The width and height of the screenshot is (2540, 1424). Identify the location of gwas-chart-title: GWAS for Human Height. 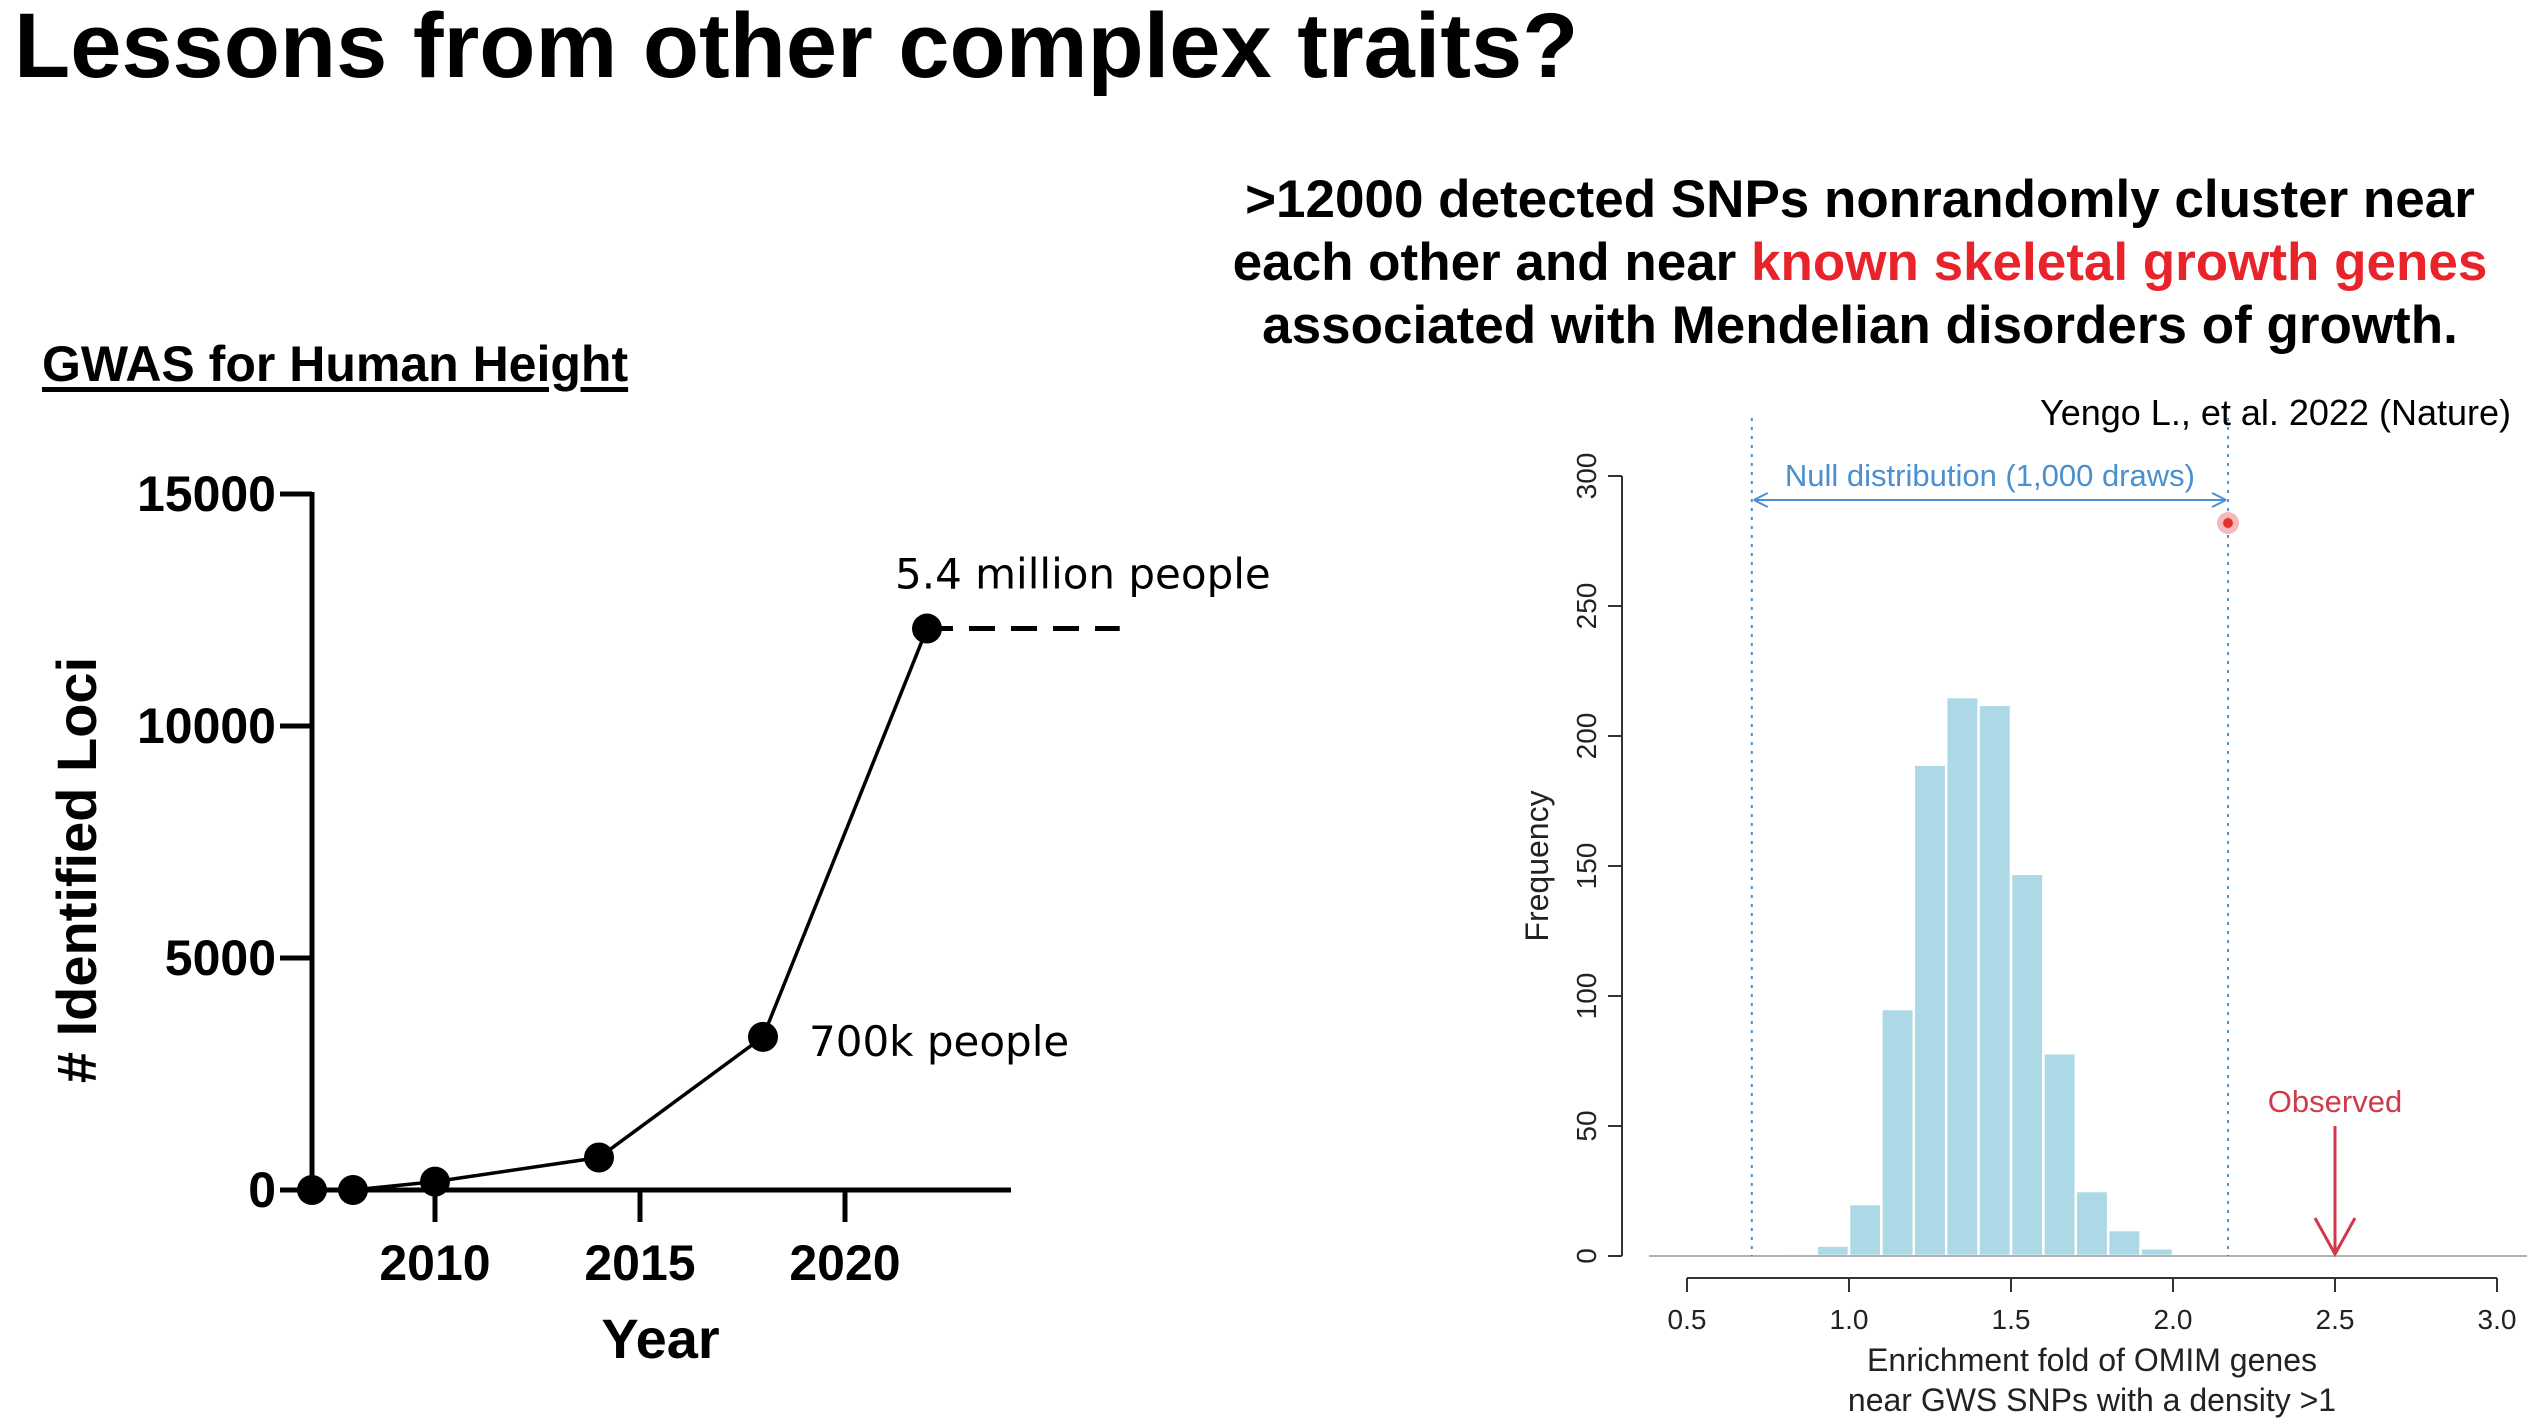
(335, 364).